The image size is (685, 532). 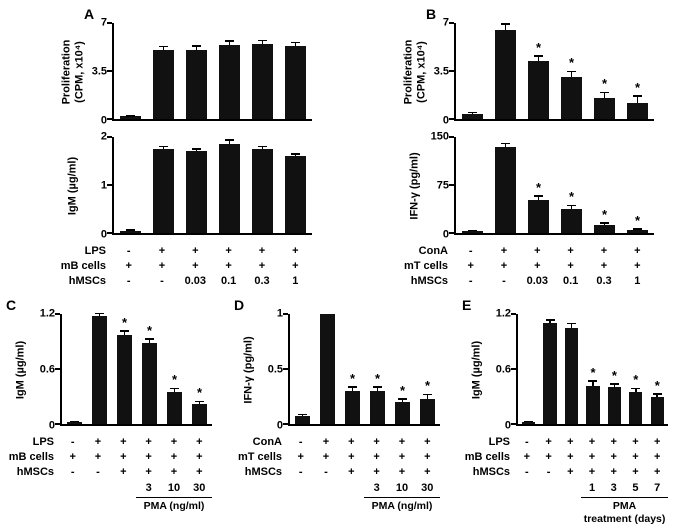 I want to click on condition-cells: - + + + + +, so click(x=212, y=251).